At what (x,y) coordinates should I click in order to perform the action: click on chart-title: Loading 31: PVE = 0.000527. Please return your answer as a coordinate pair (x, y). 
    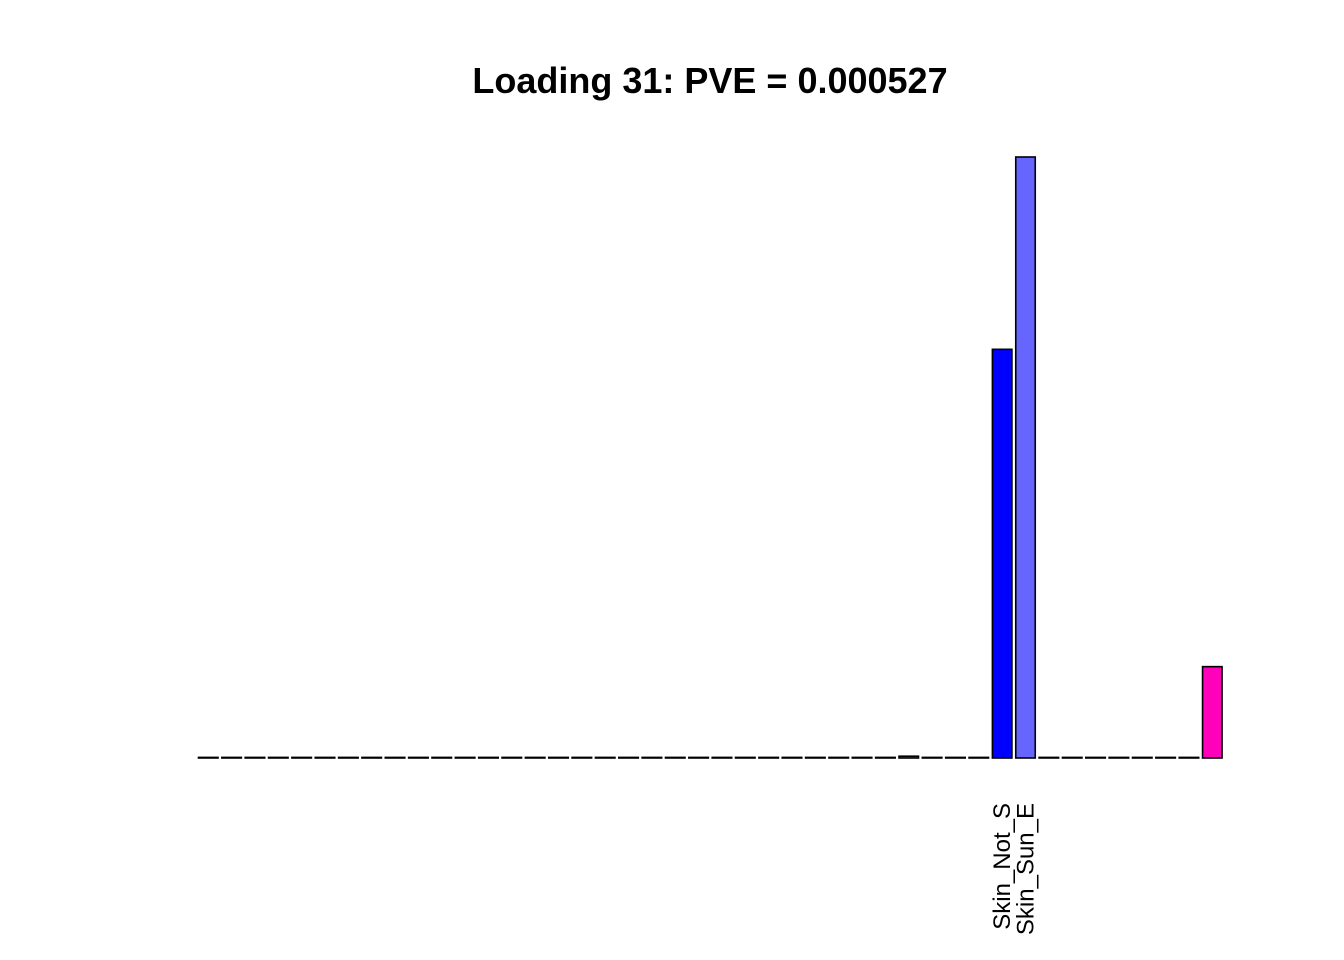
    Looking at the image, I should click on (709, 80).